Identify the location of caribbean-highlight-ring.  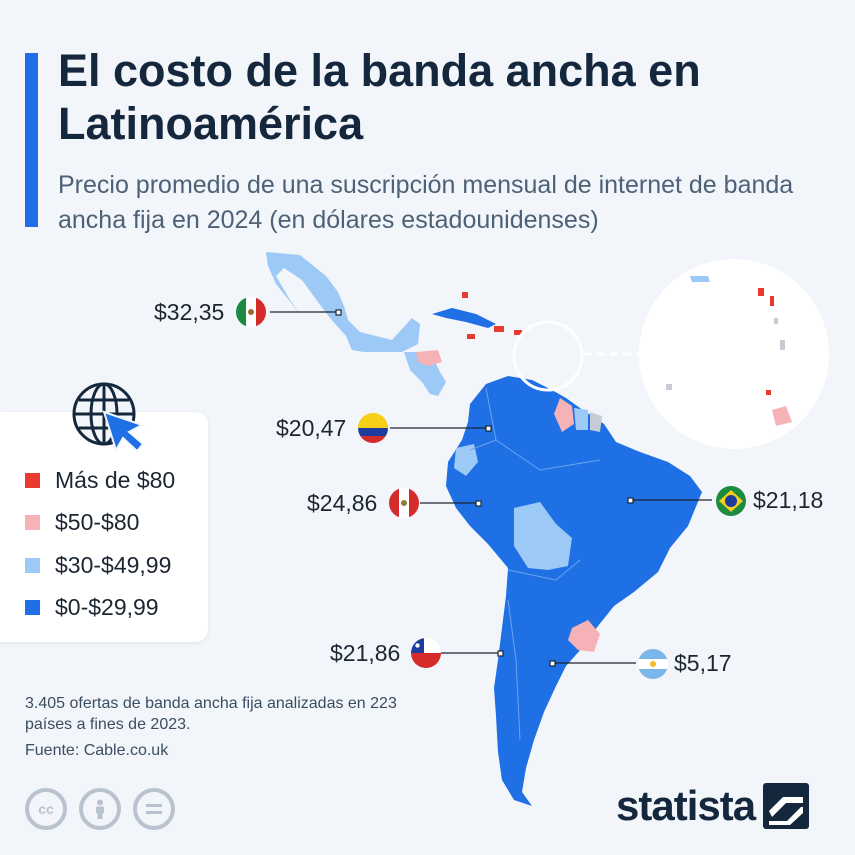
(548, 356).